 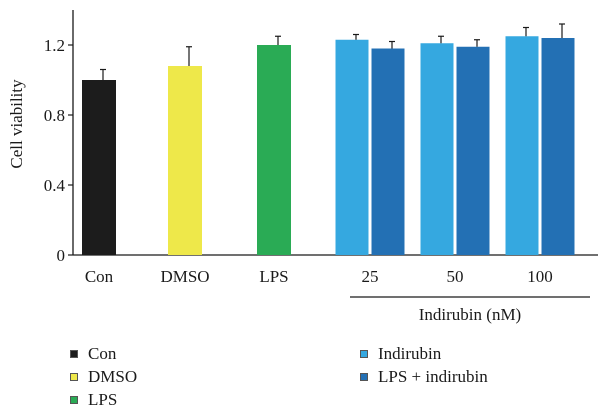 What do you see at coordinates (410, 353) in the screenshot?
I see `legend-label: Indirubin` at bounding box center [410, 353].